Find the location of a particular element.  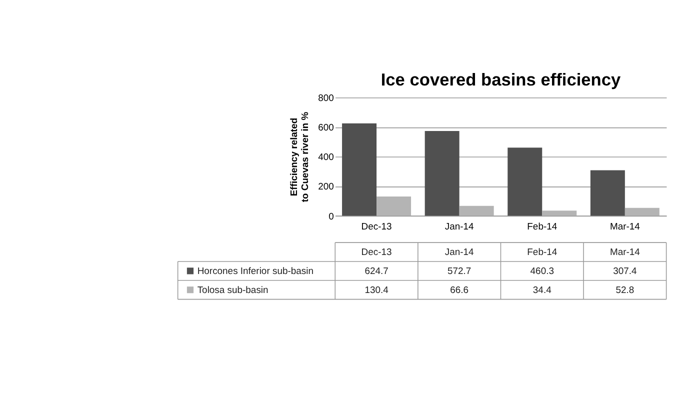

data-label: 572.7 is located at coordinates (460, 272).